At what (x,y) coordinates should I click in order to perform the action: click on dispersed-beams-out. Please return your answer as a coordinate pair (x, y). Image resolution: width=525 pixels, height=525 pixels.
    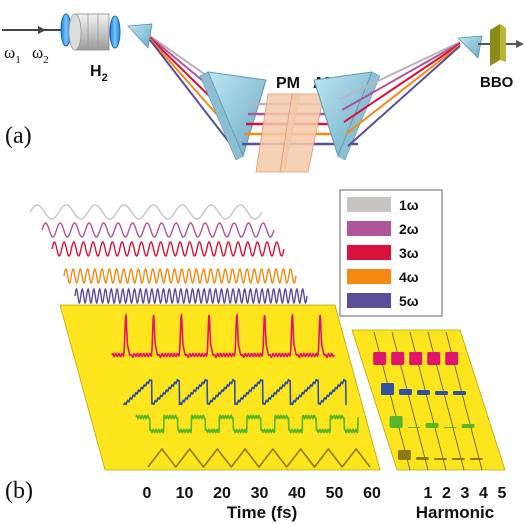
    Looking at the image, I should click on (400, 94).